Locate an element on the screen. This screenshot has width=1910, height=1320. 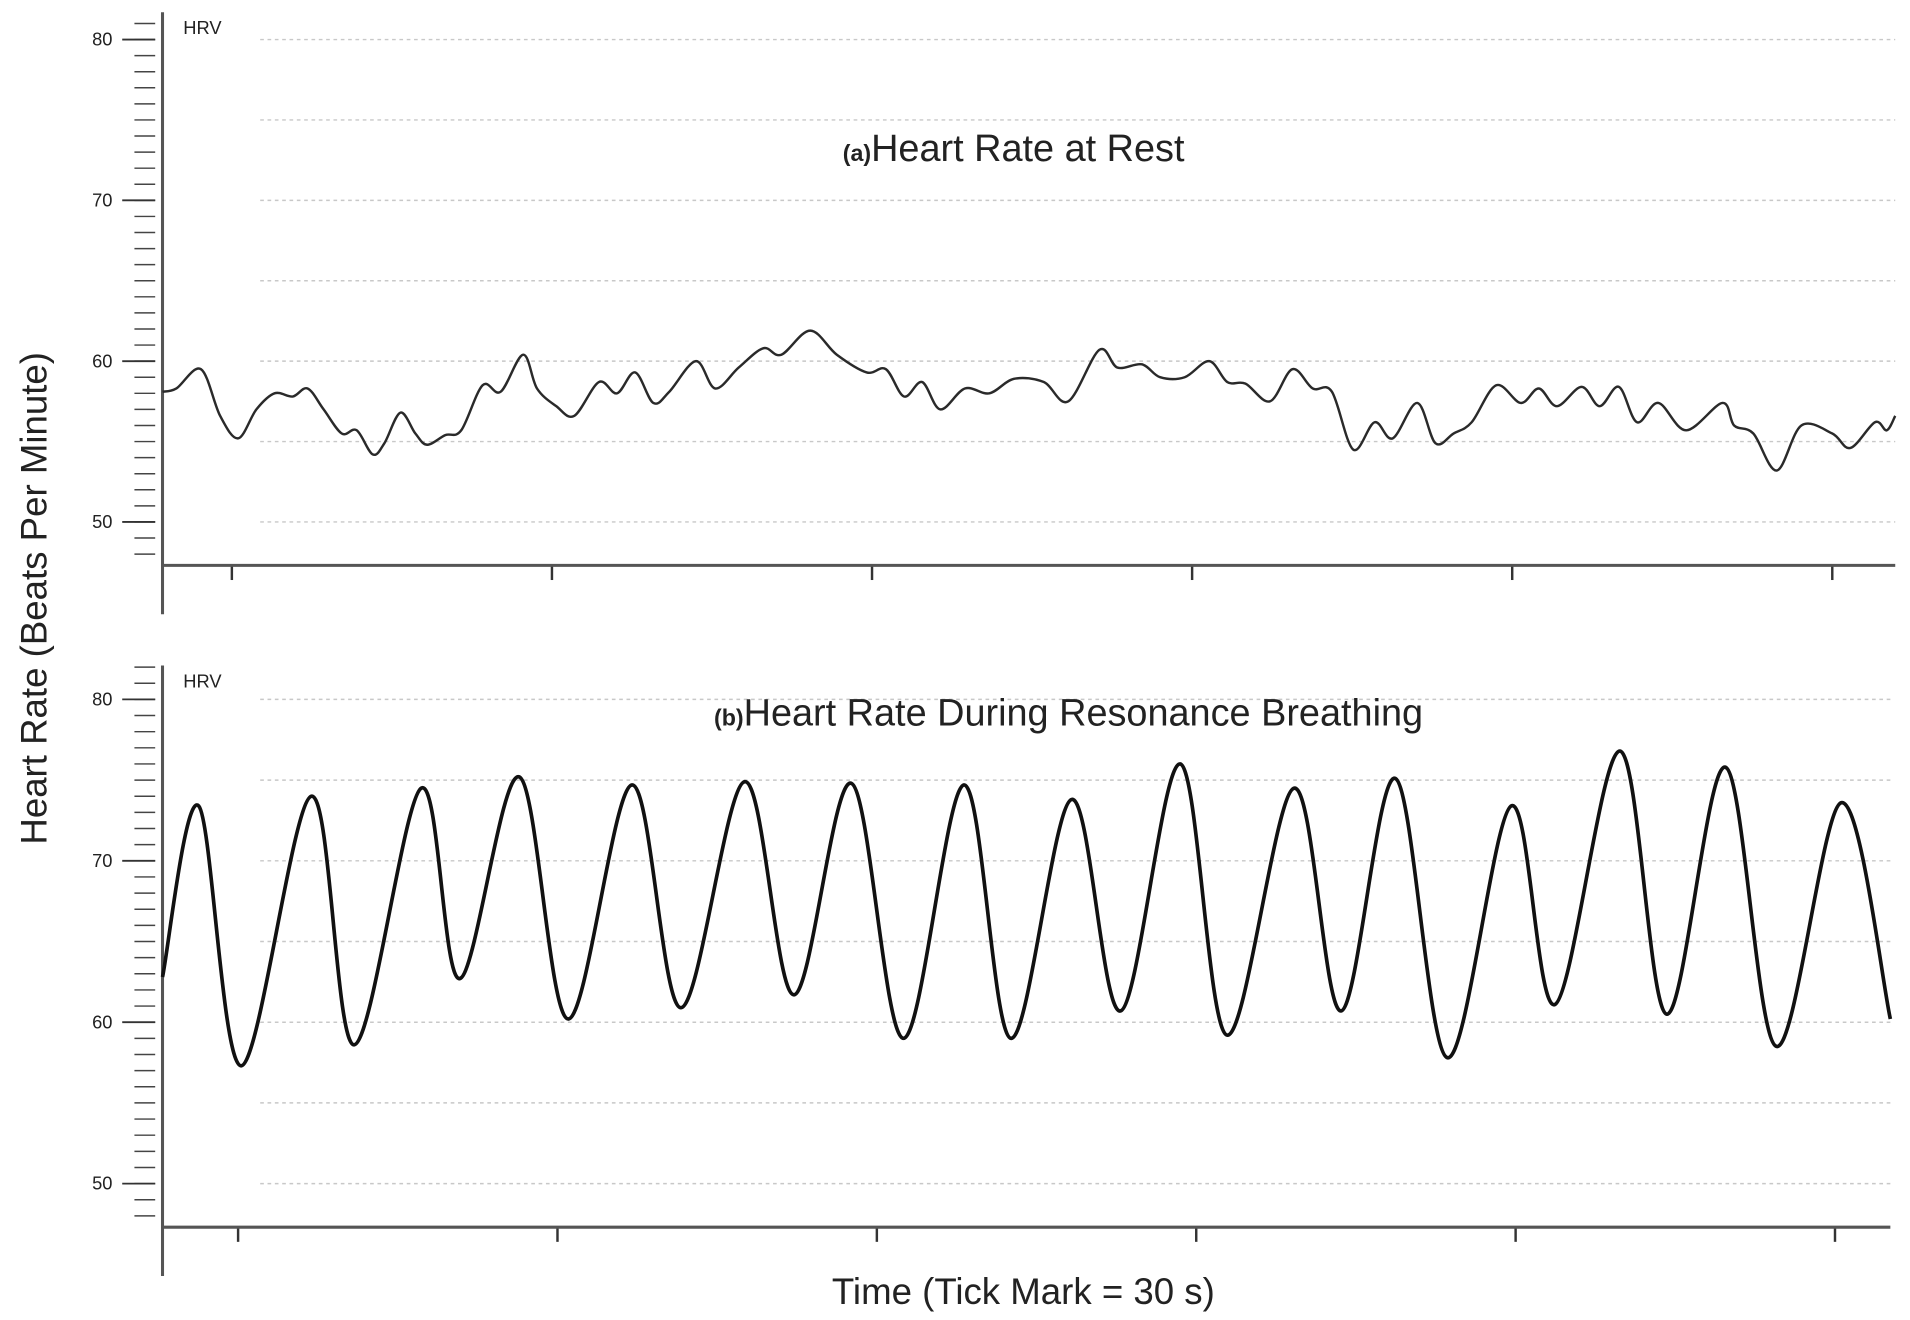
panel-label: (b) is located at coordinates (729, 717).